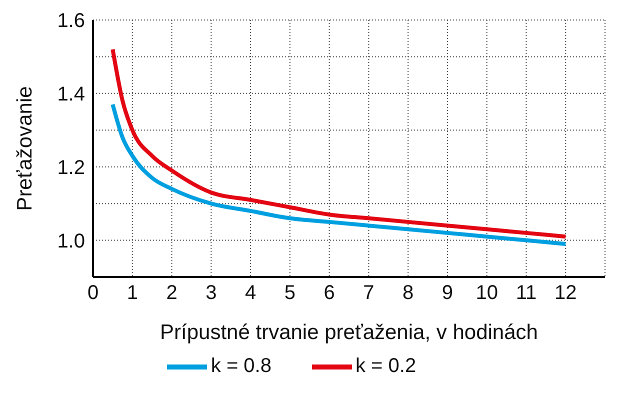 This screenshot has height=403, width=621. What do you see at coordinates (71, 95) in the screenshot?
I see `y-tick-label: 1.4` at bounding box center [71, 95].